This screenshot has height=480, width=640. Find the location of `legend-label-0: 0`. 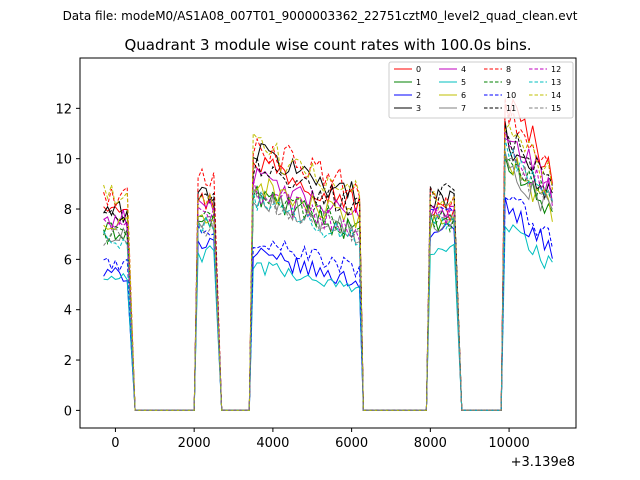

legend-label-0: 0 is located at coordinates (418, 69).